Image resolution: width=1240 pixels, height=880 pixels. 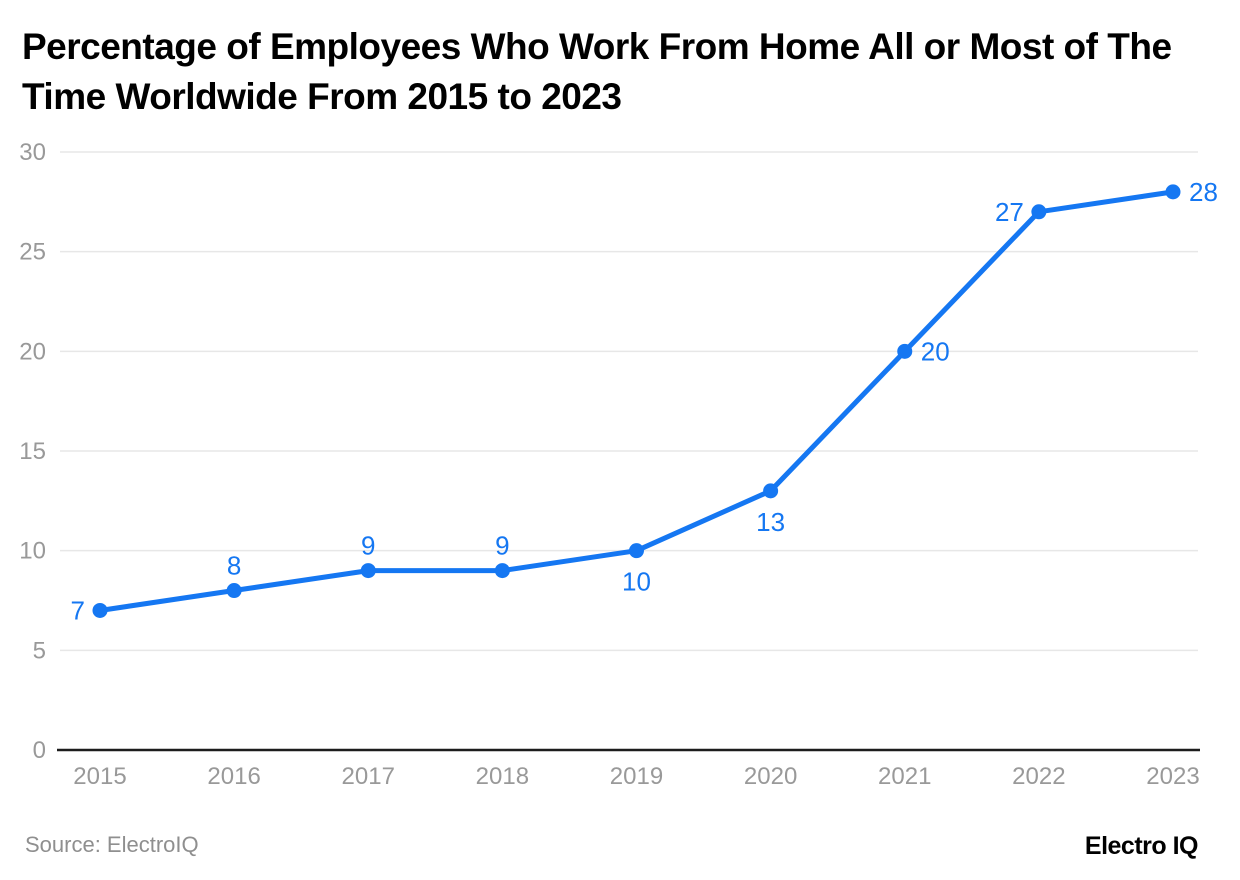 What do you see at coordinates (770, 522) in the screenshot?
I see `data-point-label: 13` at bounding box center [770, 522].